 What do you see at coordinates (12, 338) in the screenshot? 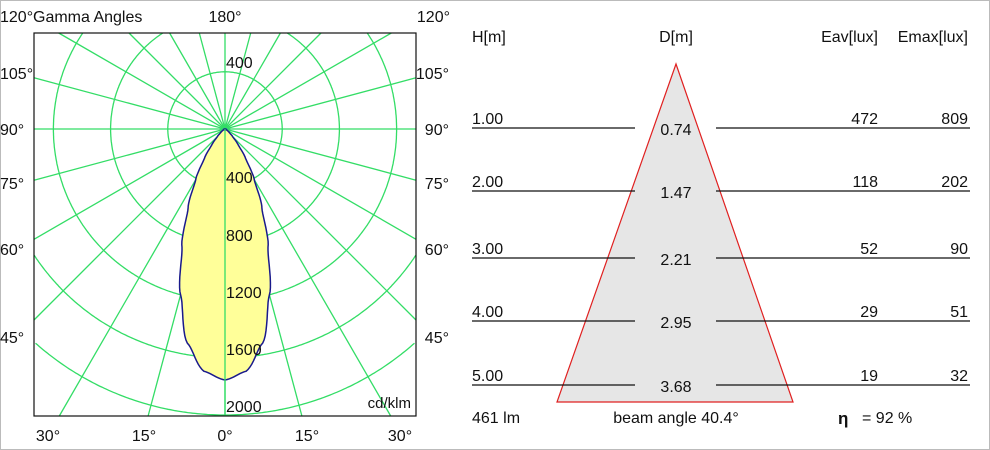
I see `side-angle-left: 45°` at bounding box center [12, 338].